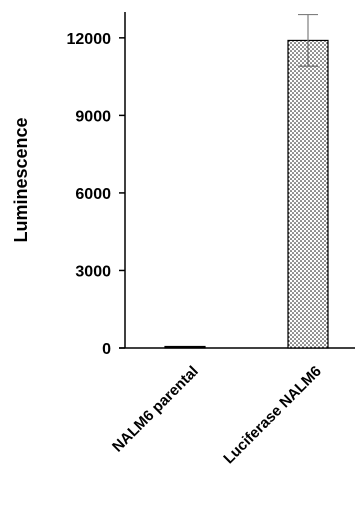  What do you see at coordinates (93, 194) in the screenshot?
I see `y-tick-label: 6000` at bounding box center [93, 194].